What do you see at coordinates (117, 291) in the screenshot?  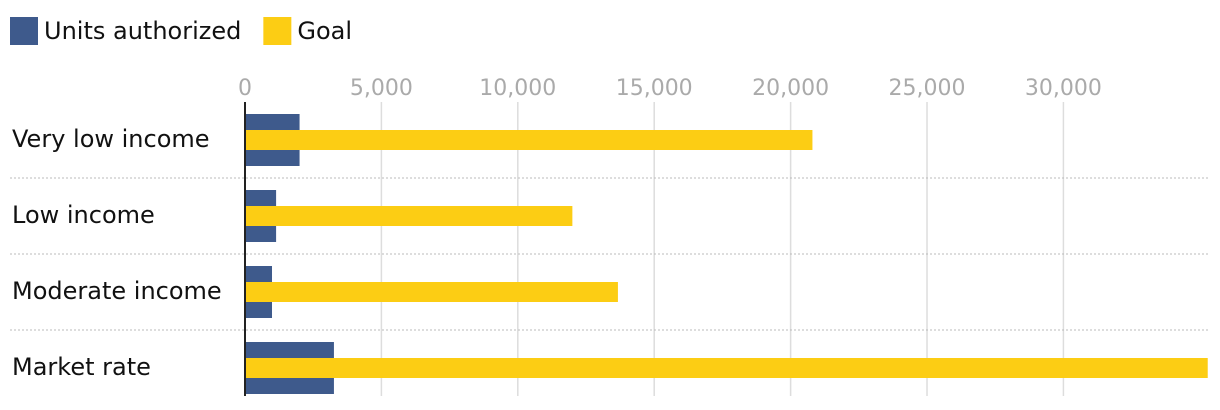 I see `y-tick-label: Moderate income` at bounding box center [117, 291].